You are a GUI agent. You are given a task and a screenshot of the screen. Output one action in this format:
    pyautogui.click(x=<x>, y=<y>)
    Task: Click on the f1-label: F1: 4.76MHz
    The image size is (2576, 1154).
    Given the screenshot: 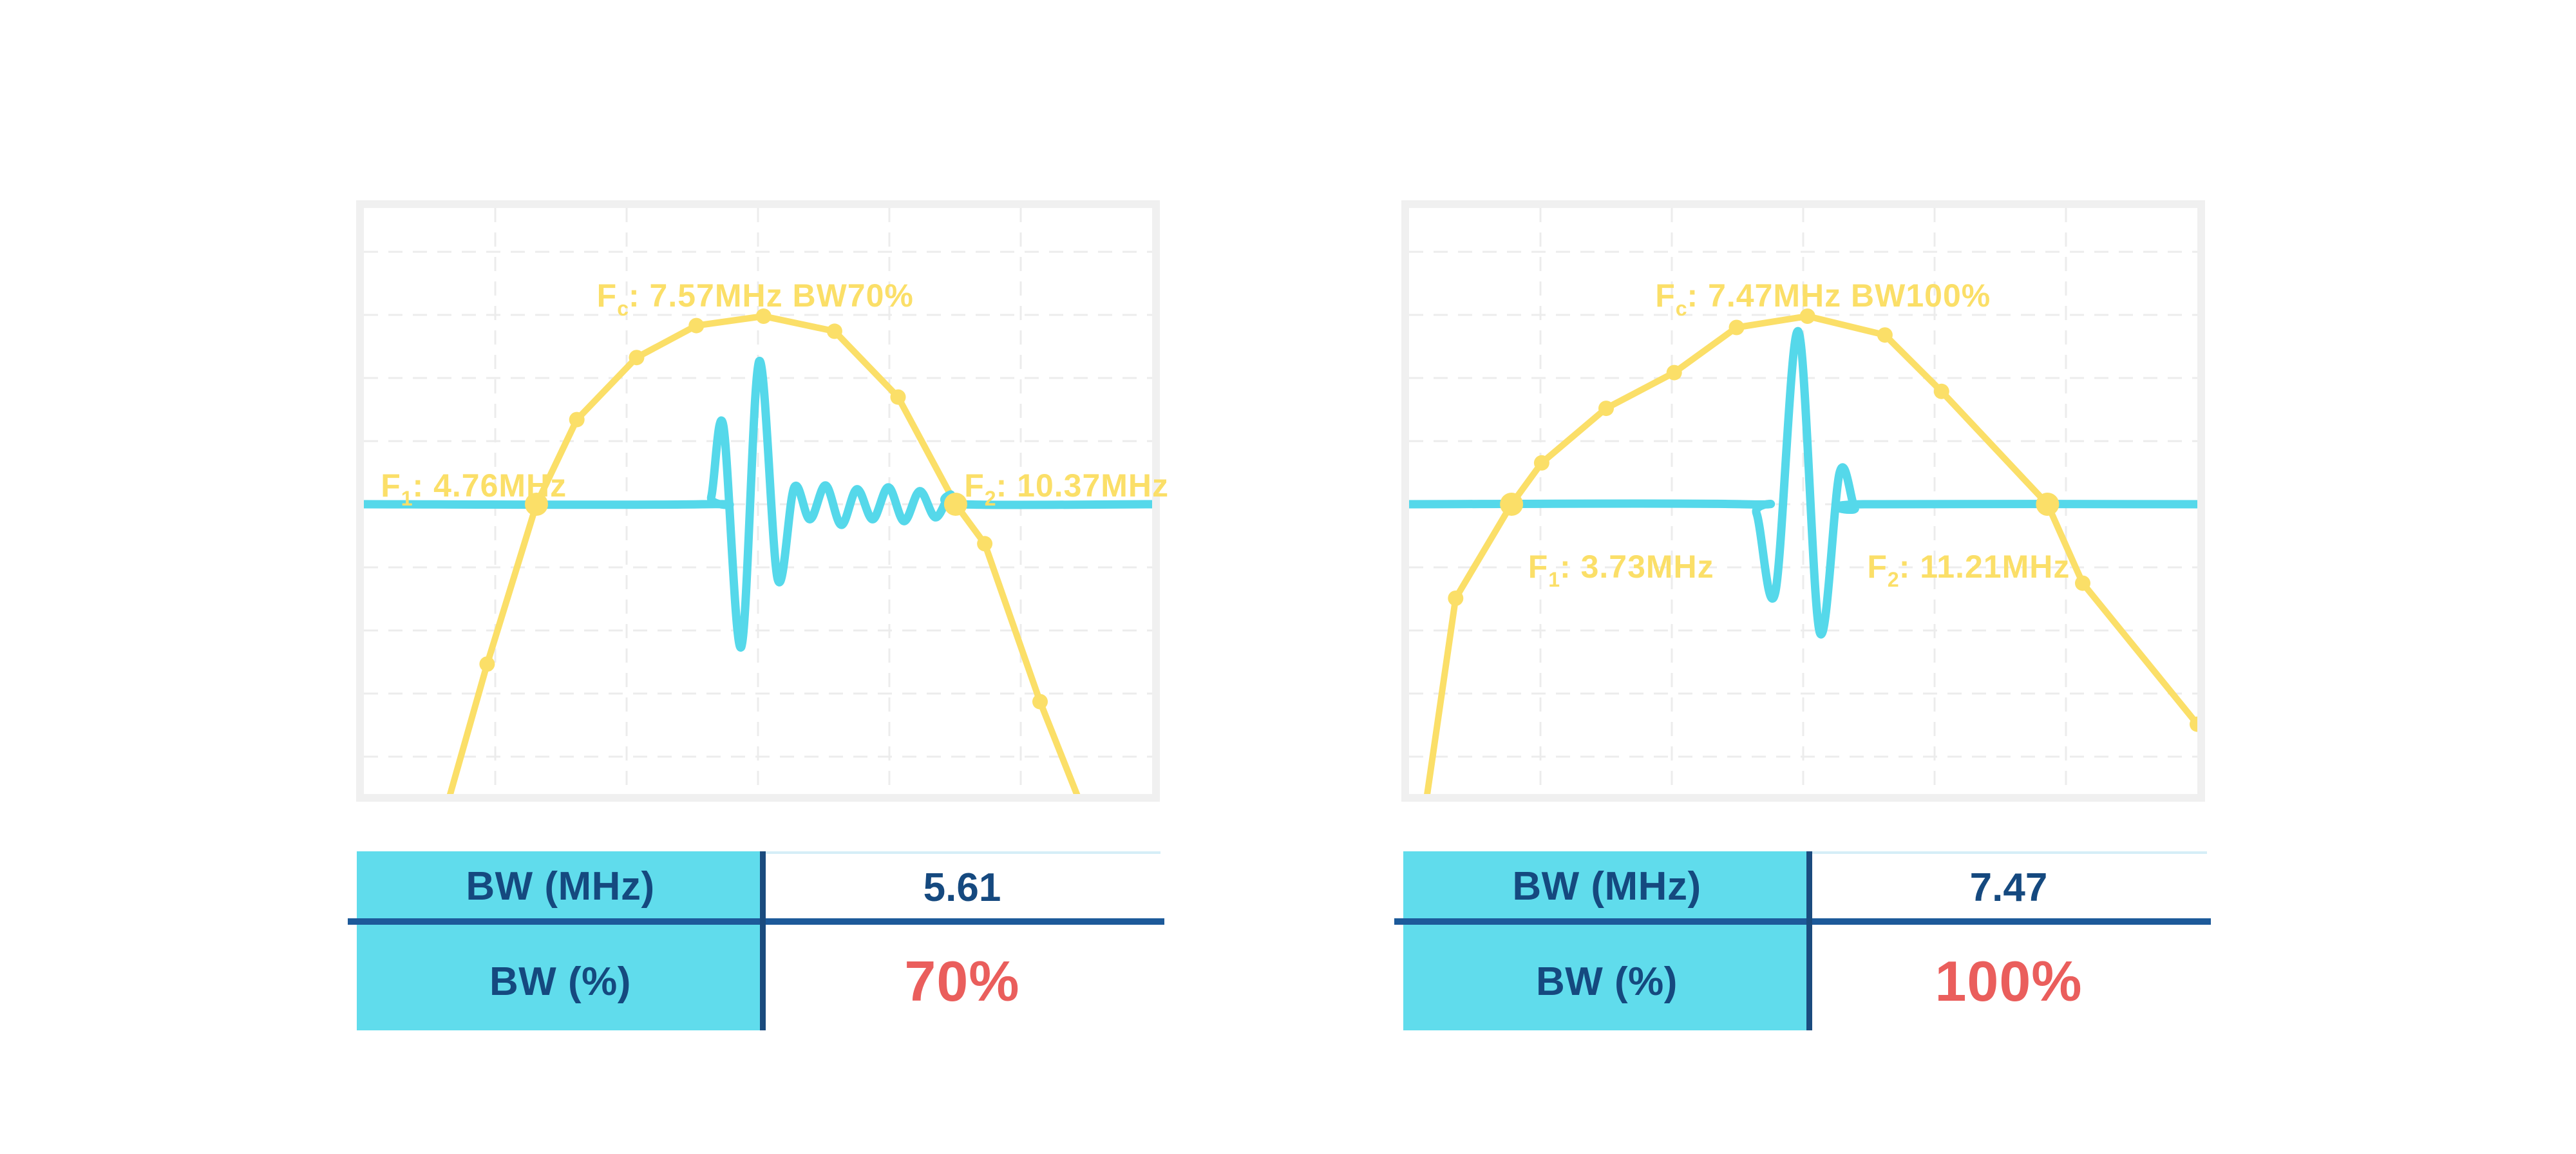 What is the action you would take?
    pyautogui.click(x=474, y=489)
    